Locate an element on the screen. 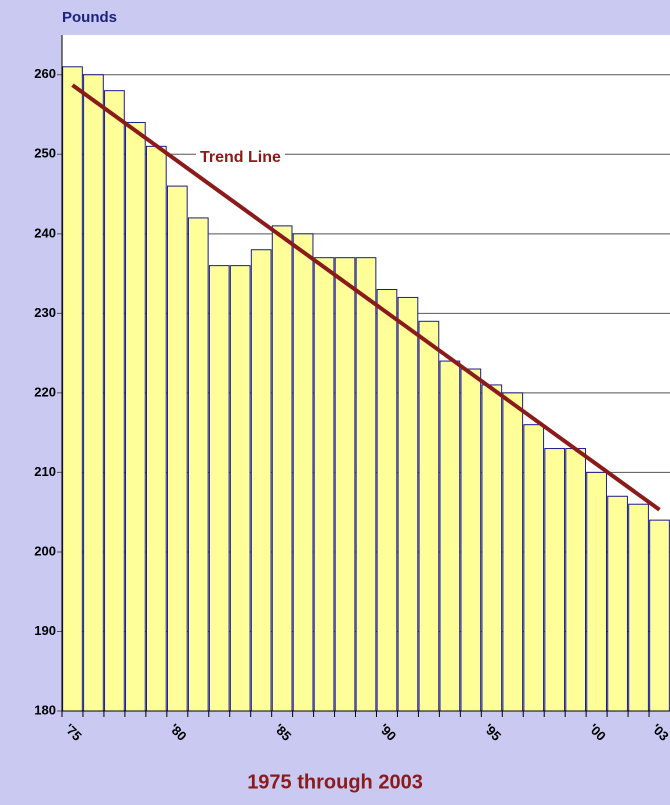 Image resolution: width=670 pixels, height=805 pixels. trend-label: Trend Line is located at coordinates (240, 157).